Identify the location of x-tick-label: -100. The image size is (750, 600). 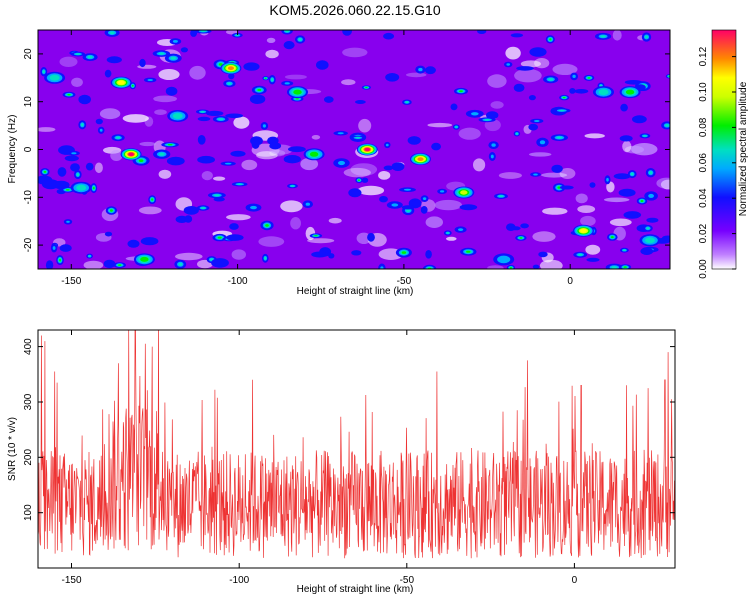
(238, 281).